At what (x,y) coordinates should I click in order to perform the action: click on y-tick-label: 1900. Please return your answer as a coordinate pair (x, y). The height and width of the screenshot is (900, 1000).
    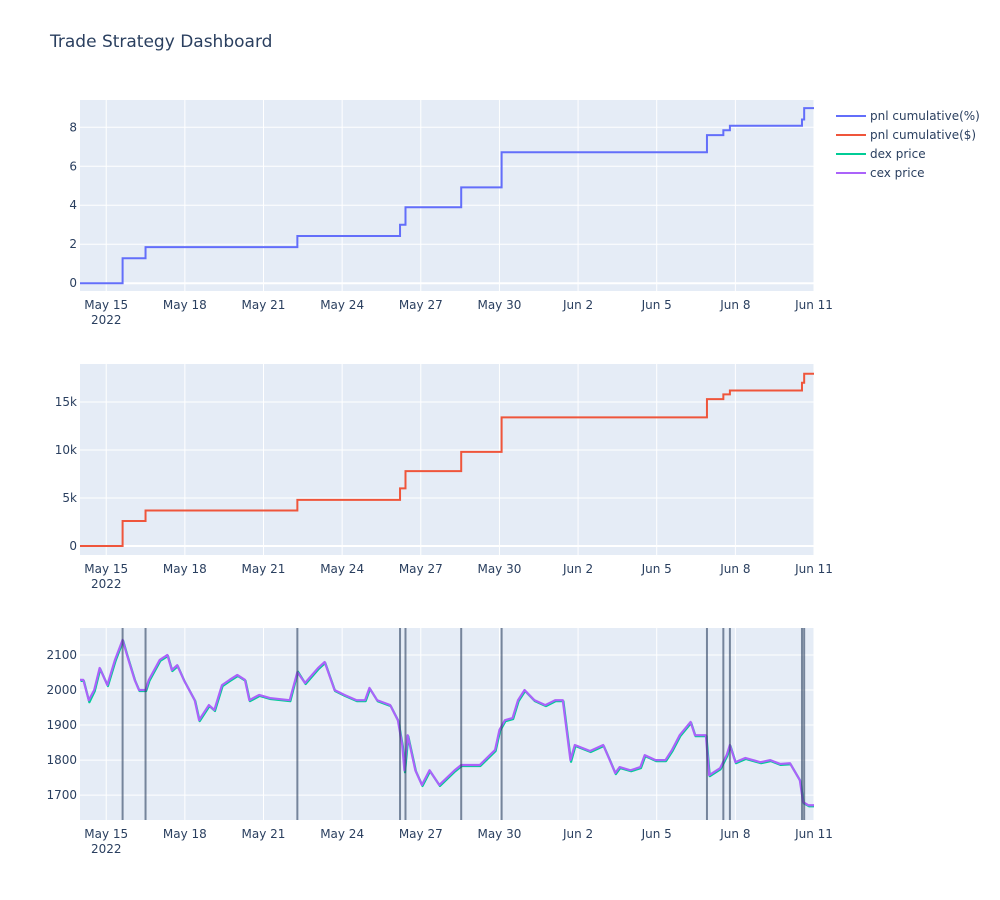
    Looking at the image, I should click on (61, 725).